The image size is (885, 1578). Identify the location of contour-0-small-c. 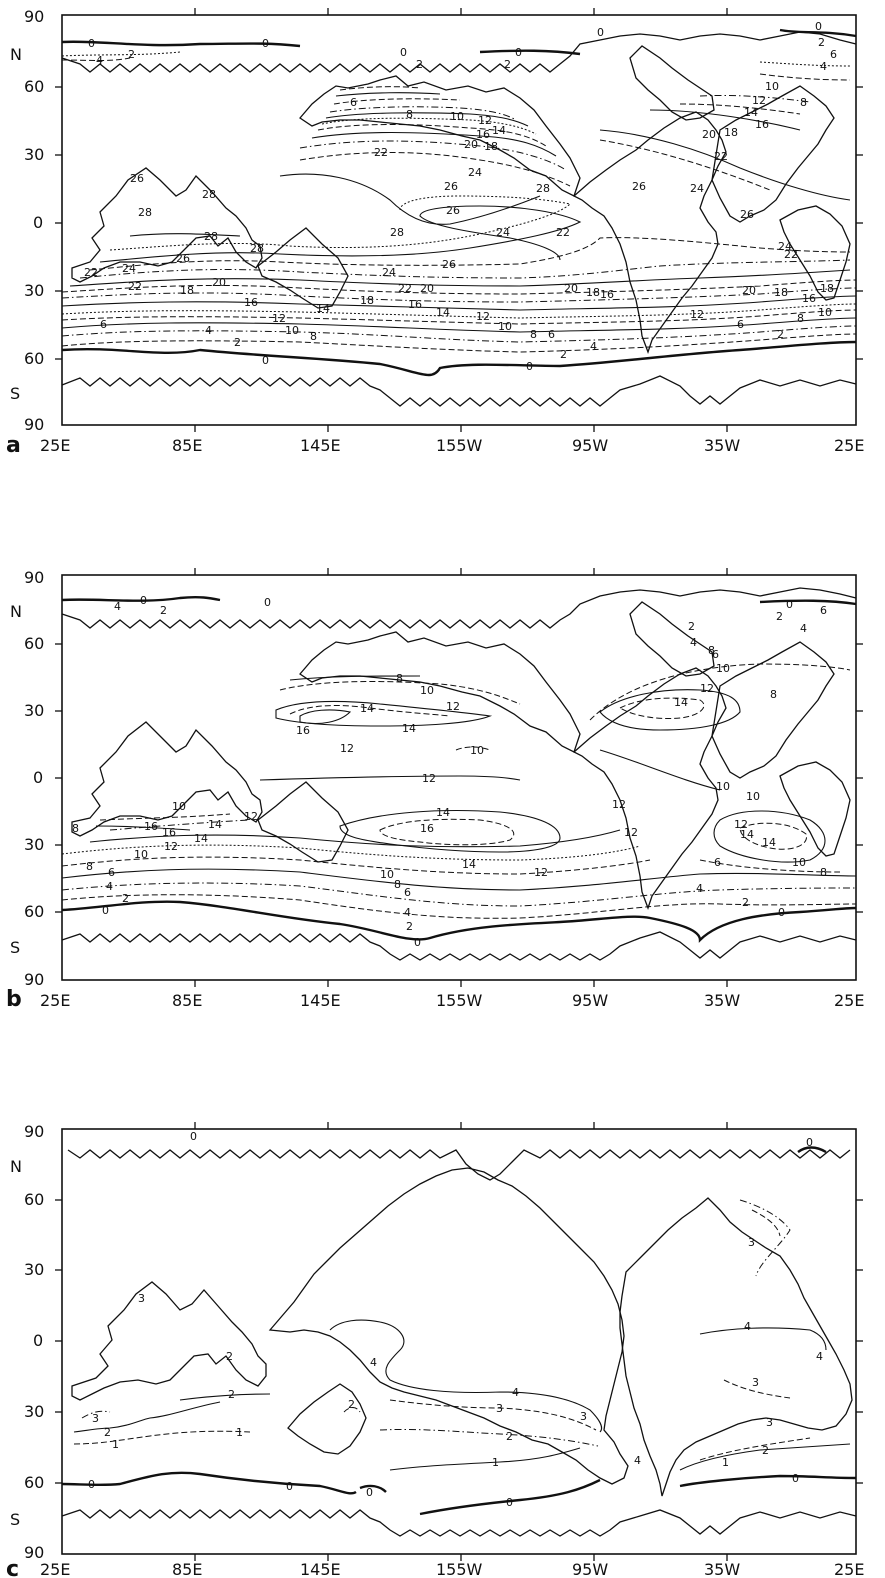
(373, 1488).